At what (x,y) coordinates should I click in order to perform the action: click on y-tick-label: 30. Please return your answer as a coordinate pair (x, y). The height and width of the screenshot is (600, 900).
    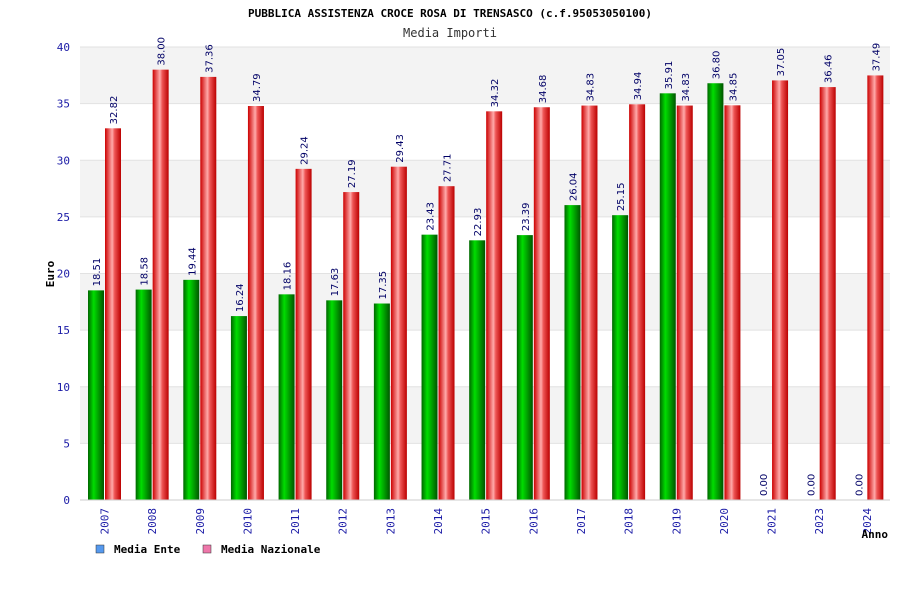
    Looking at the image, I should click on (63, 160).